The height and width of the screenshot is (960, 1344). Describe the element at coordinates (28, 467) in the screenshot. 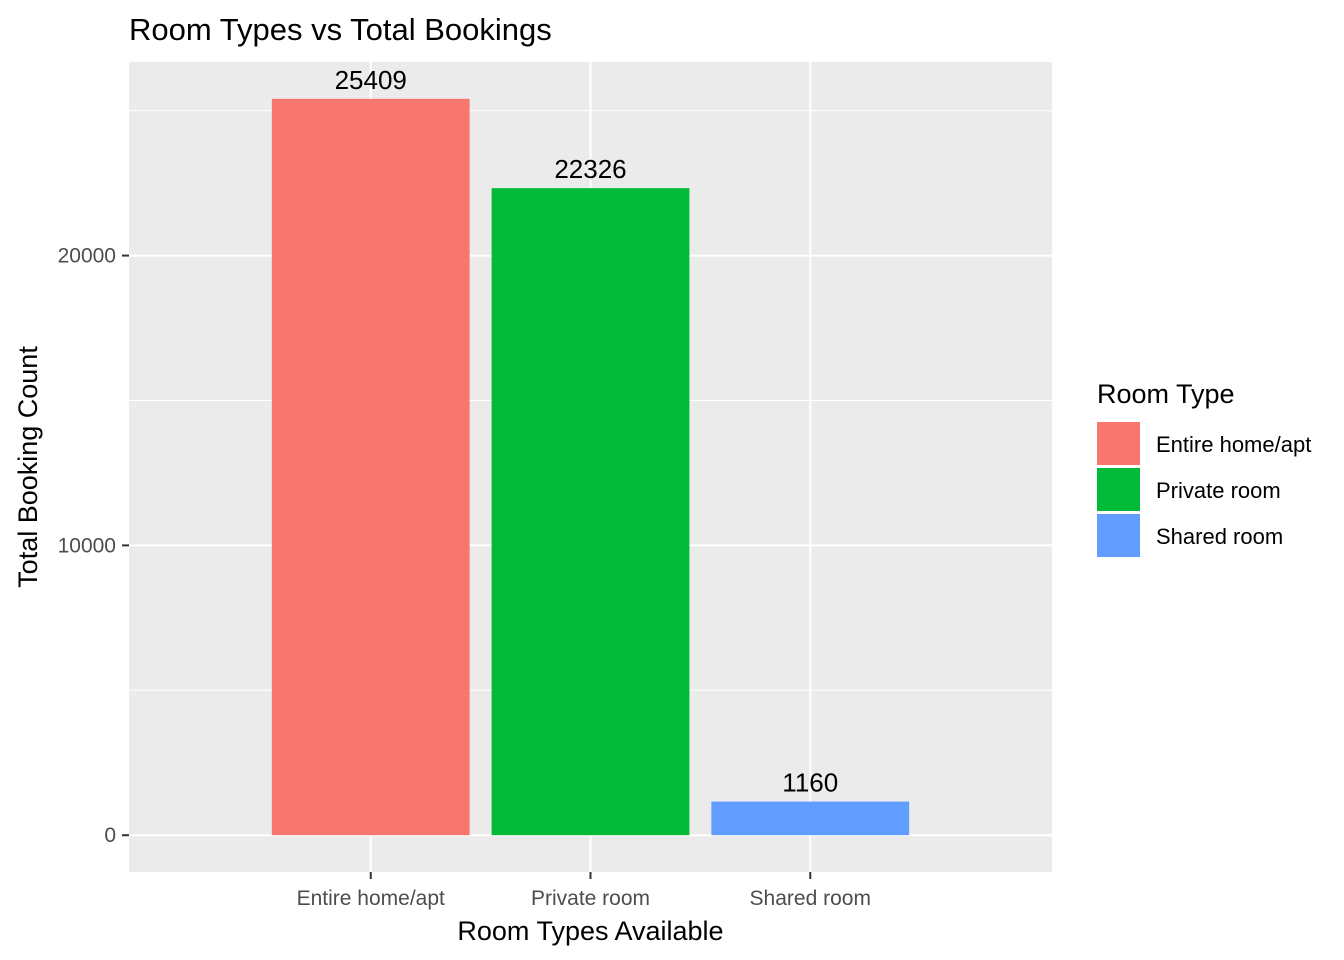

I see `y-axis-title: Total Booking Count` at that location.